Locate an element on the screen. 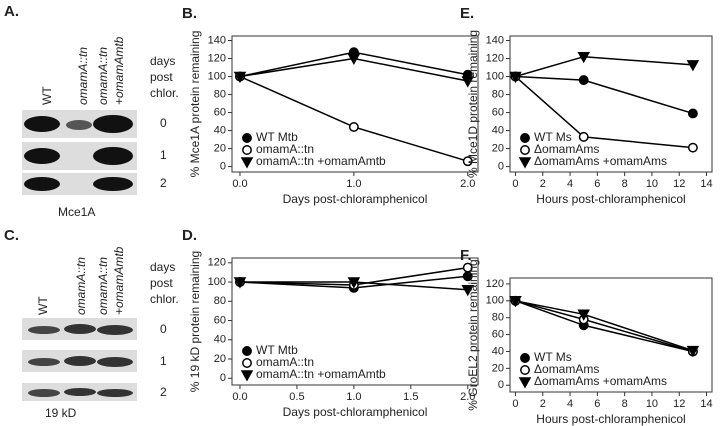  x-tick-label: 14 is located at coordinates (706, 184).